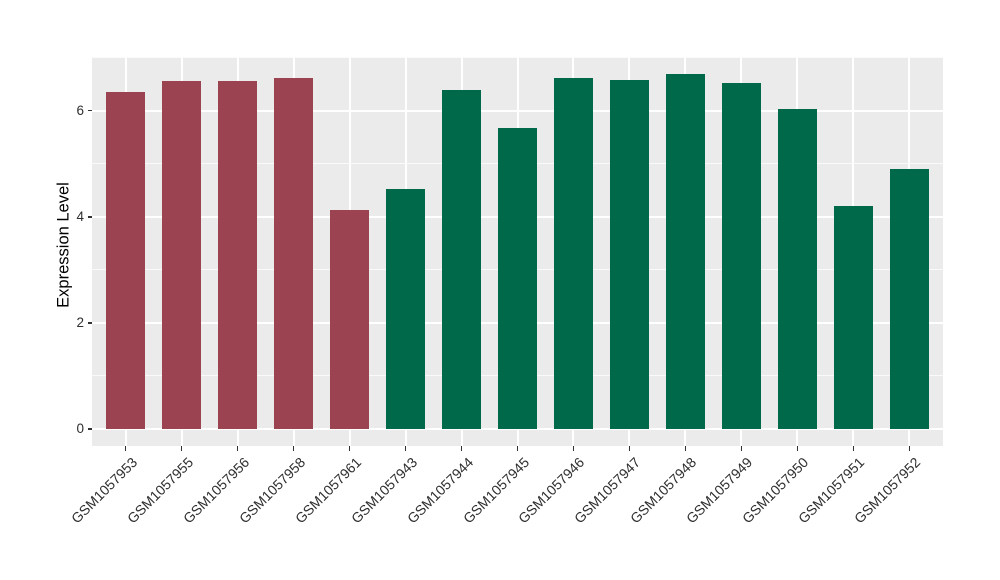  What do you see at coordinates (797, 269) in the screenshot?
I see `bar-GSM1057950` at bounding box center [797, 269].